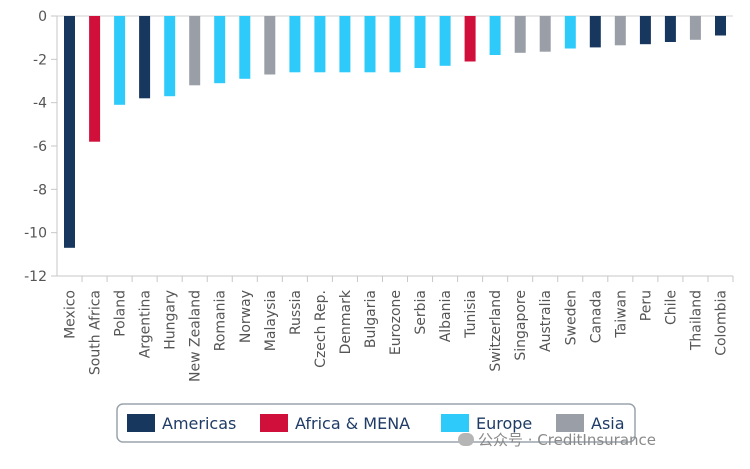 Image resolution: width=750 pixels, height=469 pixels. What do you see at coordinates (621, 314) in the screenshot?
I see `category-label: Taiwan` at bounding box center [621, 314].